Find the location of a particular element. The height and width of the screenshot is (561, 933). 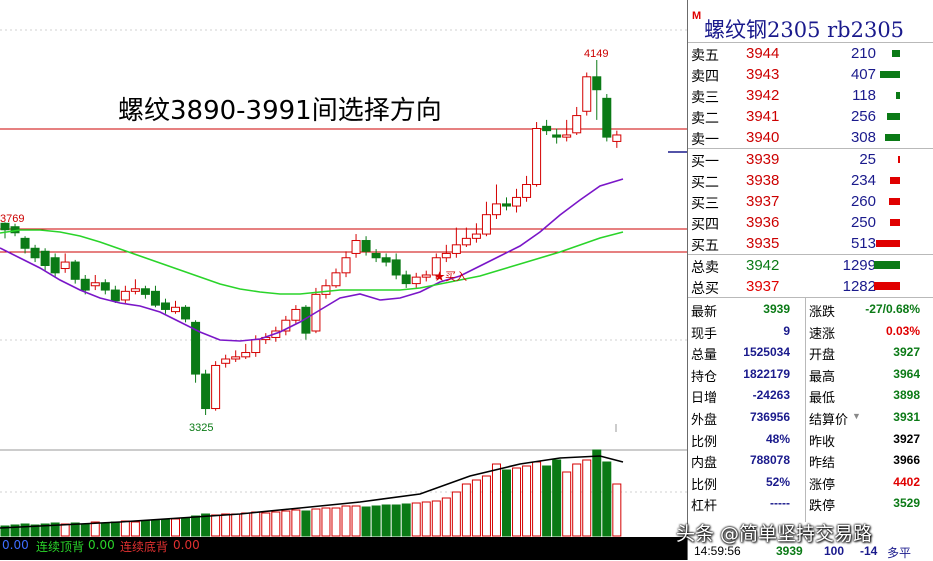

level-label: 买五 is located at coordinates (705, 246).